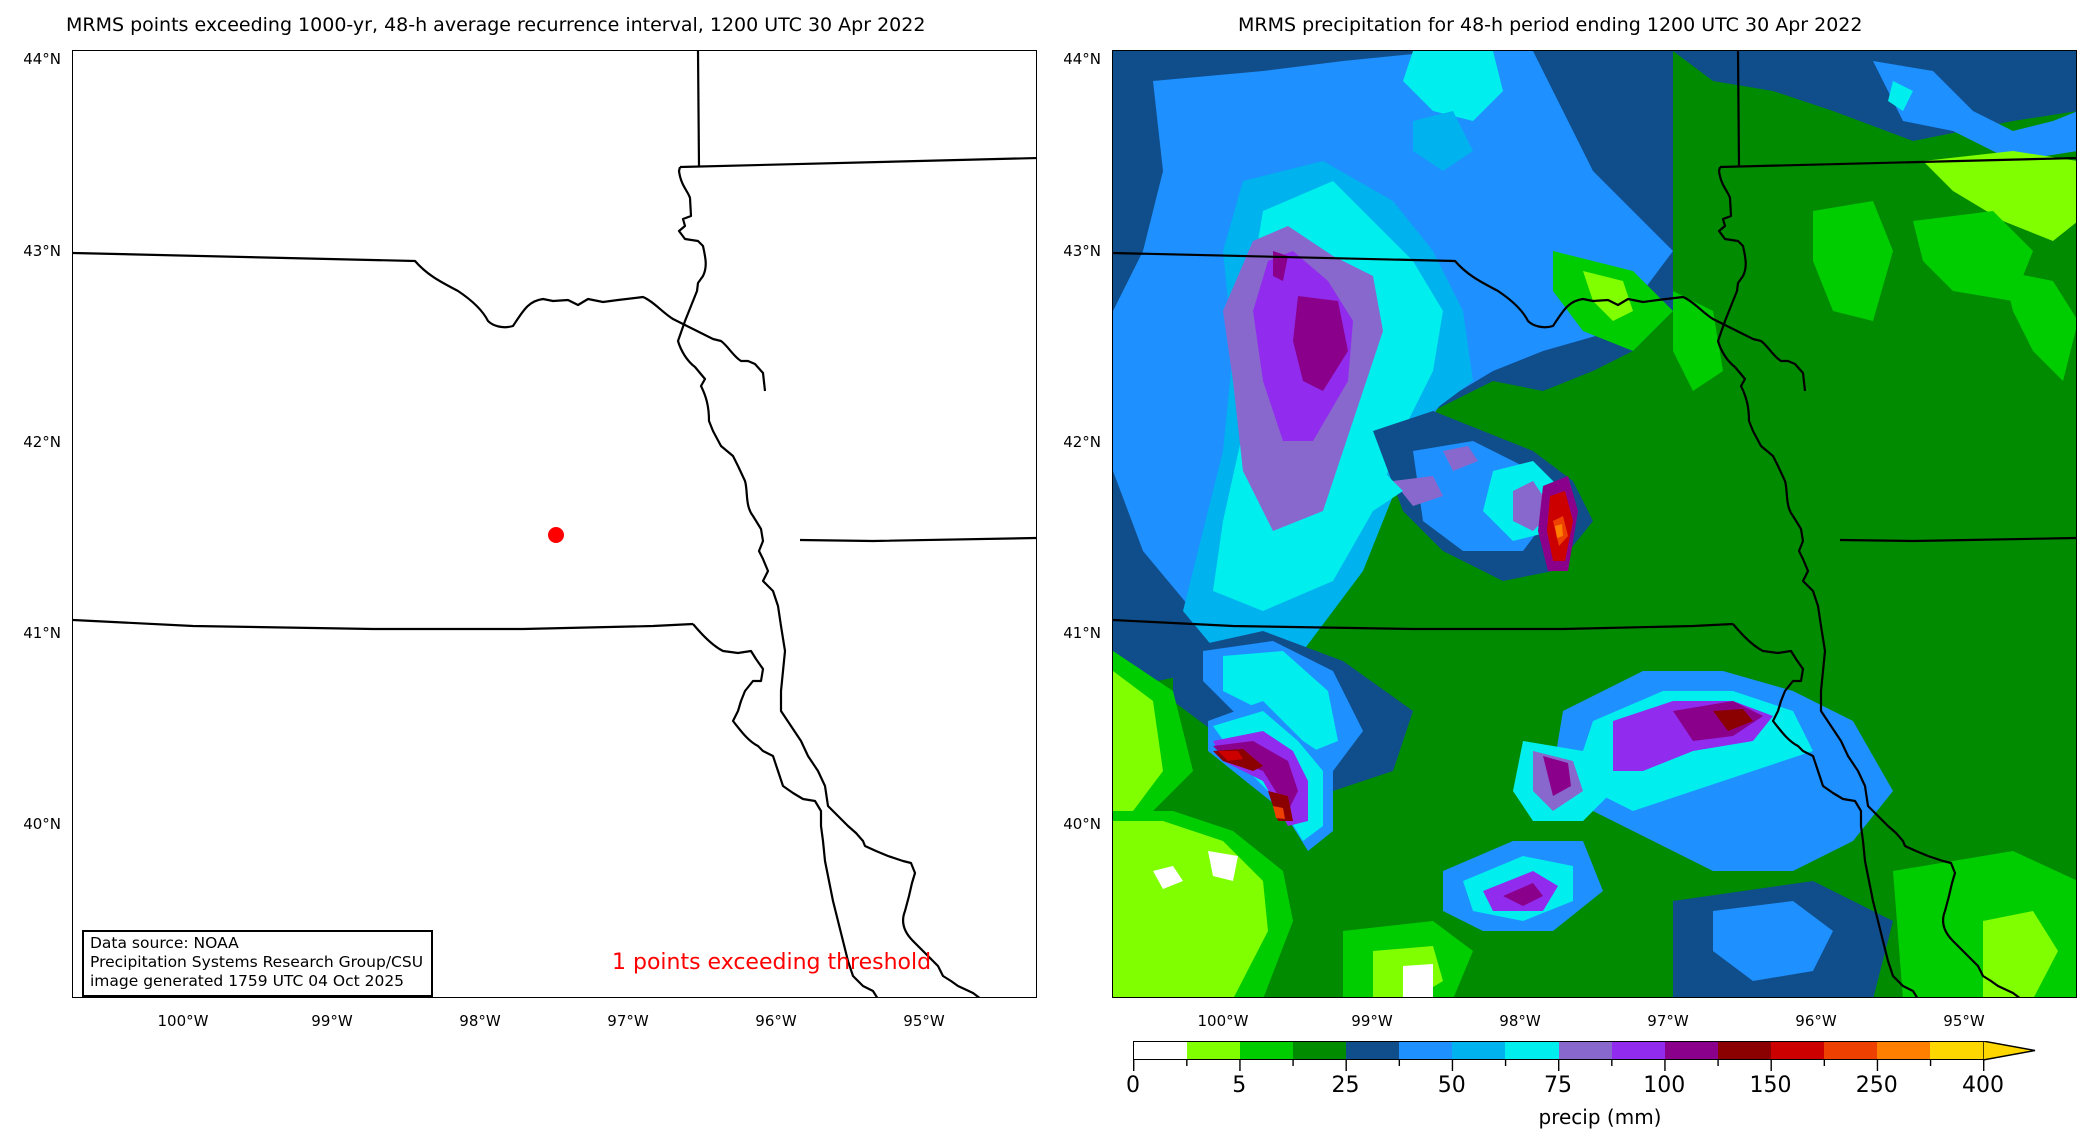  I want to click on research-group-line: Precipitation Systems Research Group/CSU, so click(257, 962).